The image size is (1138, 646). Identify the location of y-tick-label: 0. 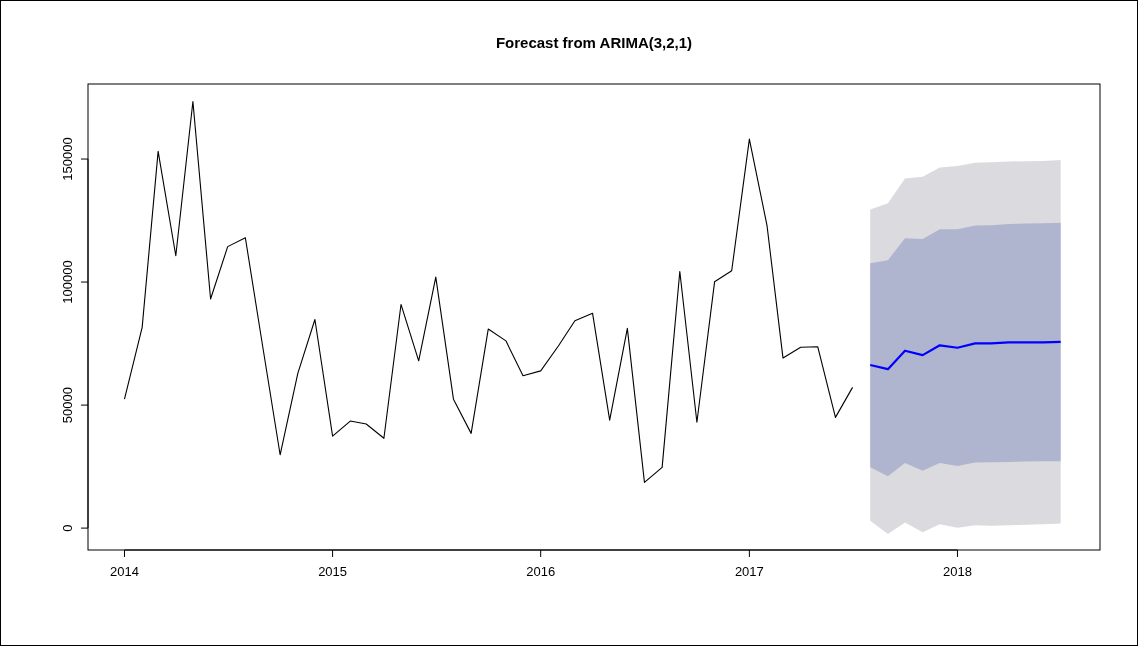
(67, 528).